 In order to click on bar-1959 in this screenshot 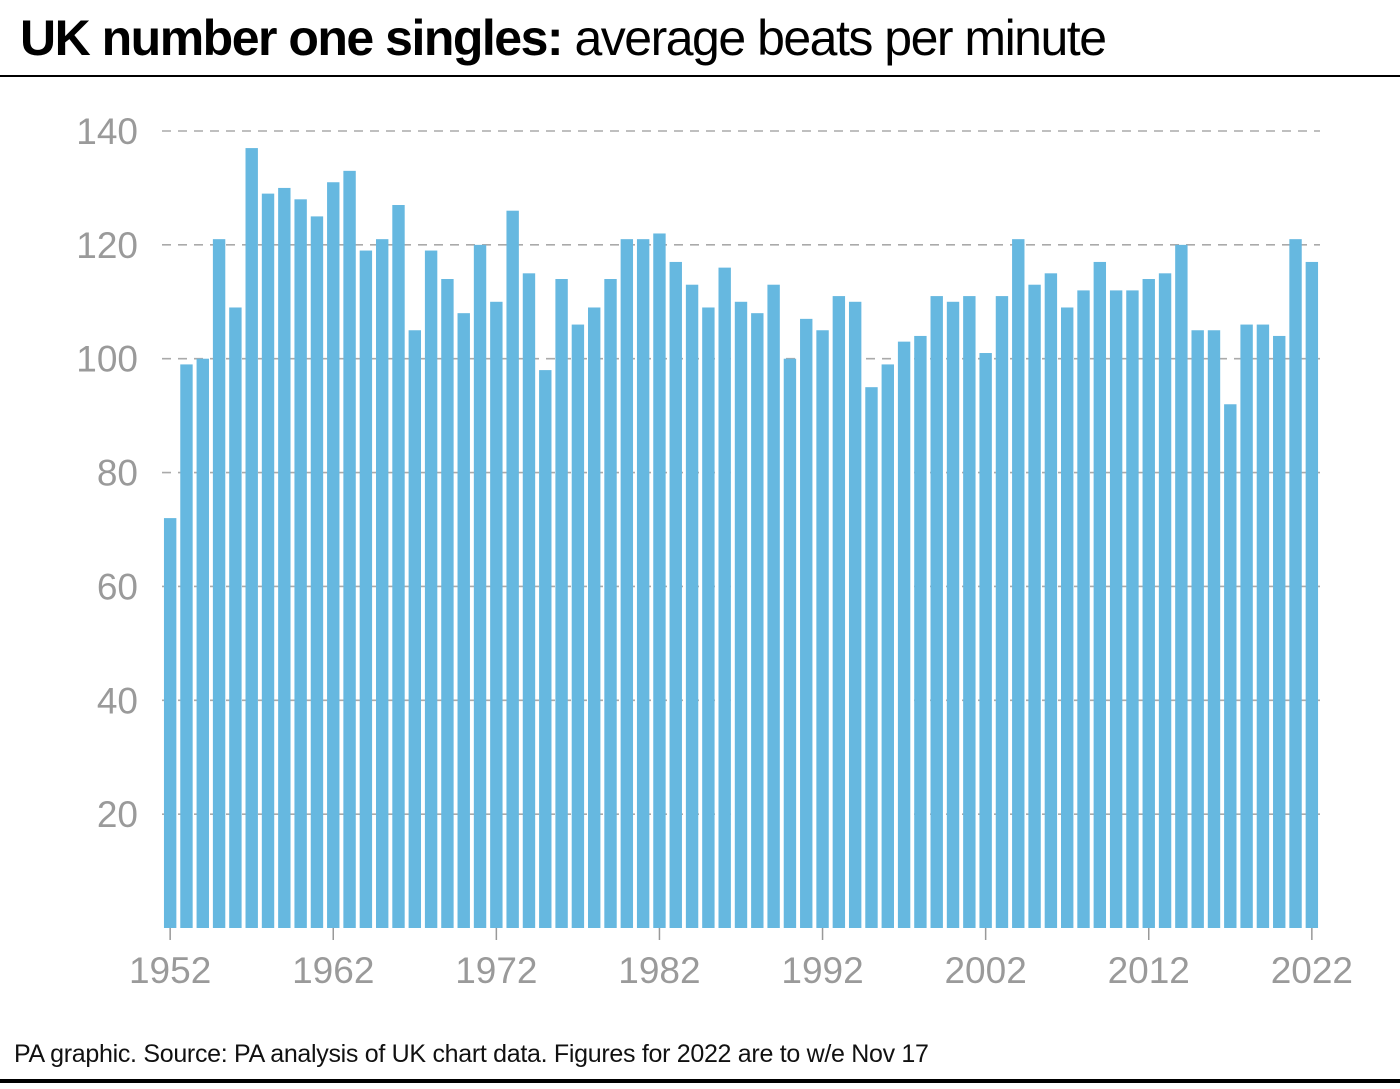, I will do `click(284, 557)`.